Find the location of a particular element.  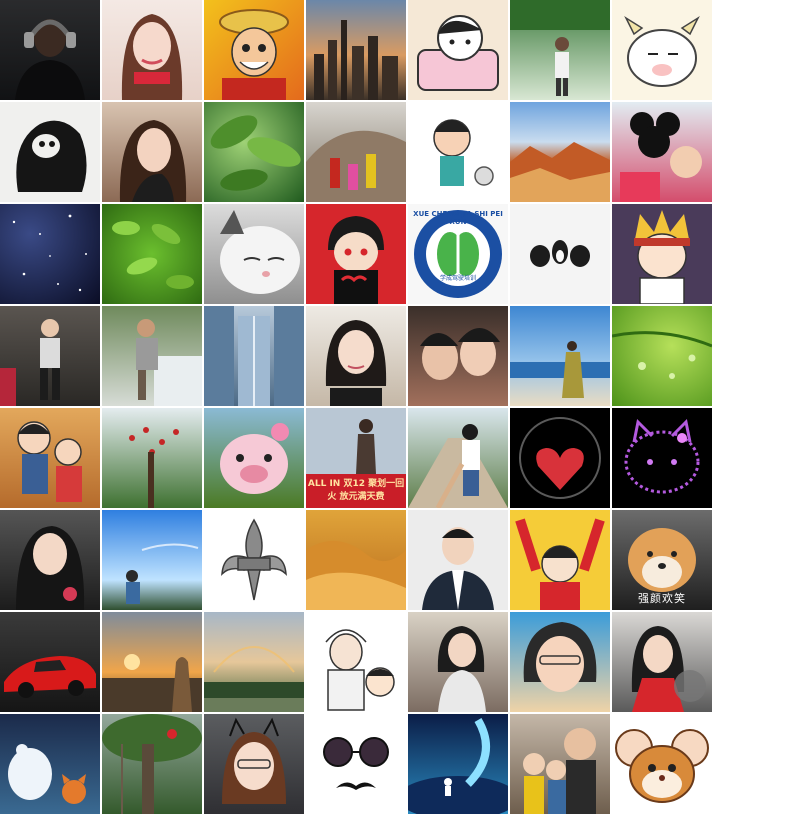

avatar-tile-sand-dunes is located at coordinates (356, 560).